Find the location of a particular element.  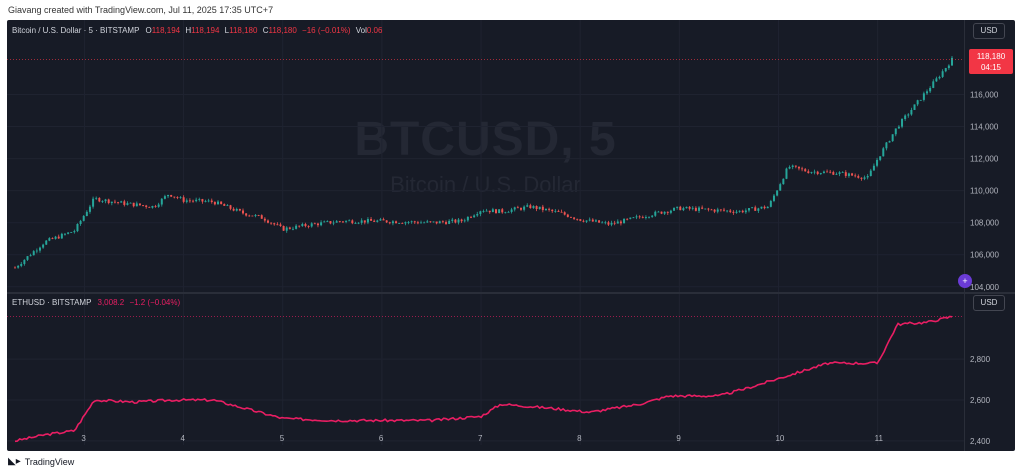

eth-legend: ETHUSD · BITSTAMP 3,008.2 −1.2 (−0.04%) is located at coordinates (96, 302).